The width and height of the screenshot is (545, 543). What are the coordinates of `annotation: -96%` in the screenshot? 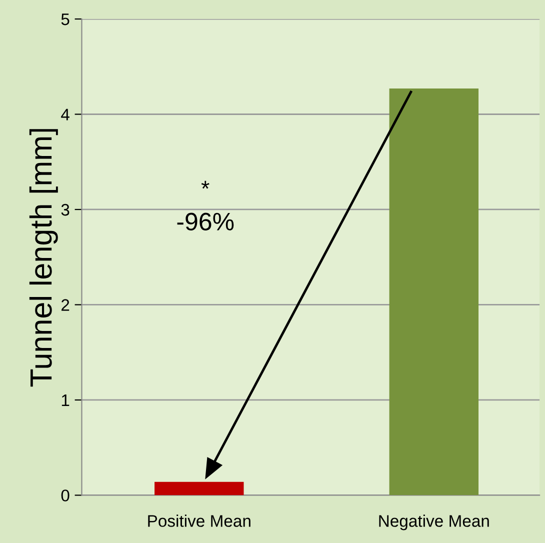 It's located at (205, 221).